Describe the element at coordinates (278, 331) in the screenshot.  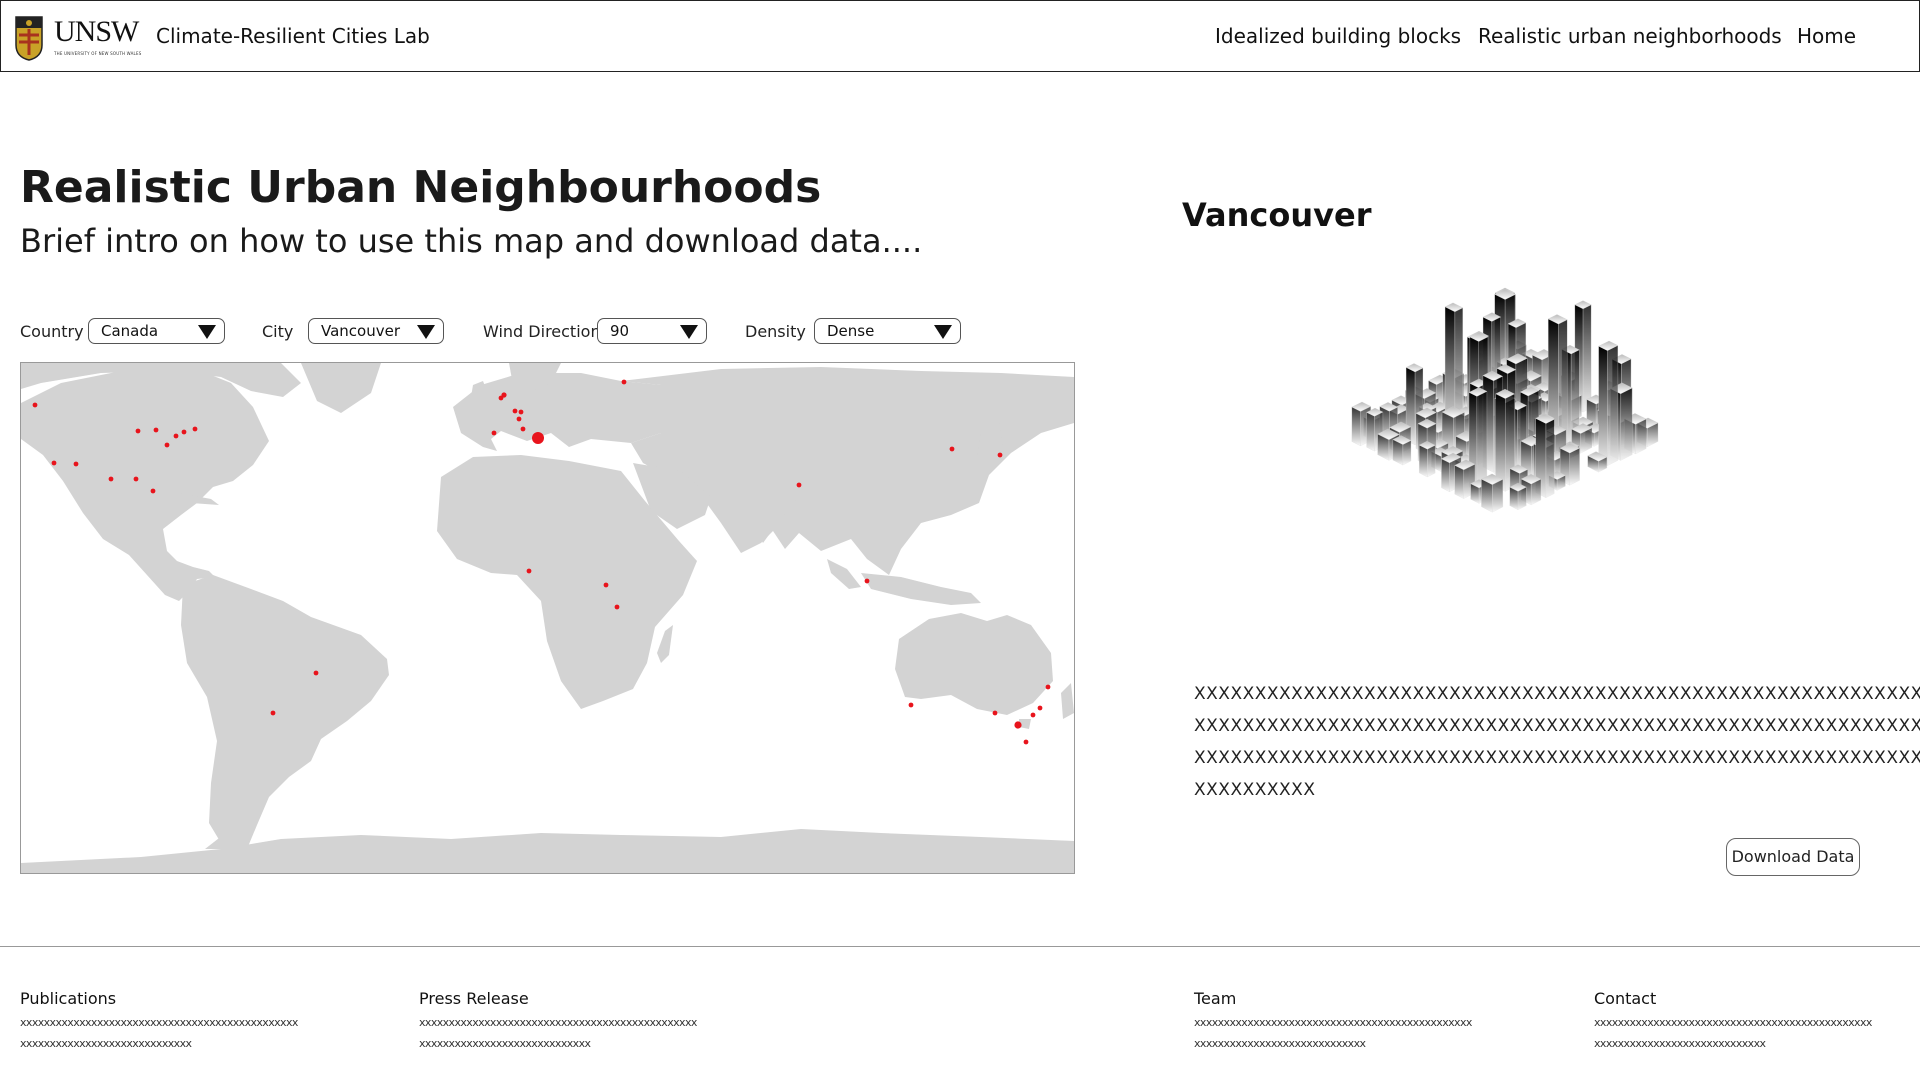
I see `city-label: City` at that location.